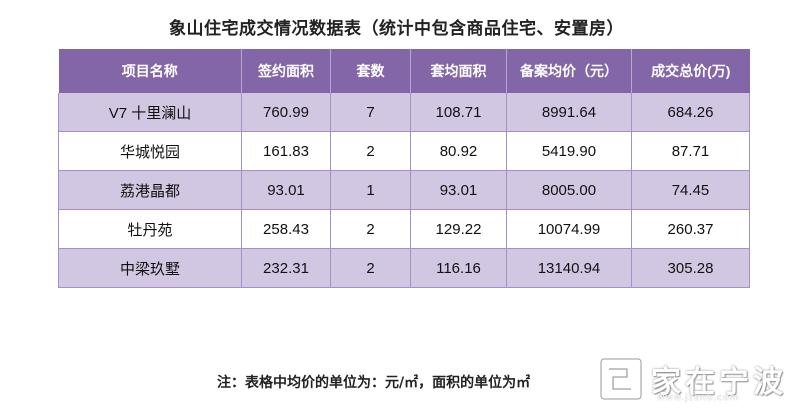  What do you see at coordinates (569, 112) in the screenshot?
I see `cell-avg-price: 8991.64` at bounding box center [569, 112].